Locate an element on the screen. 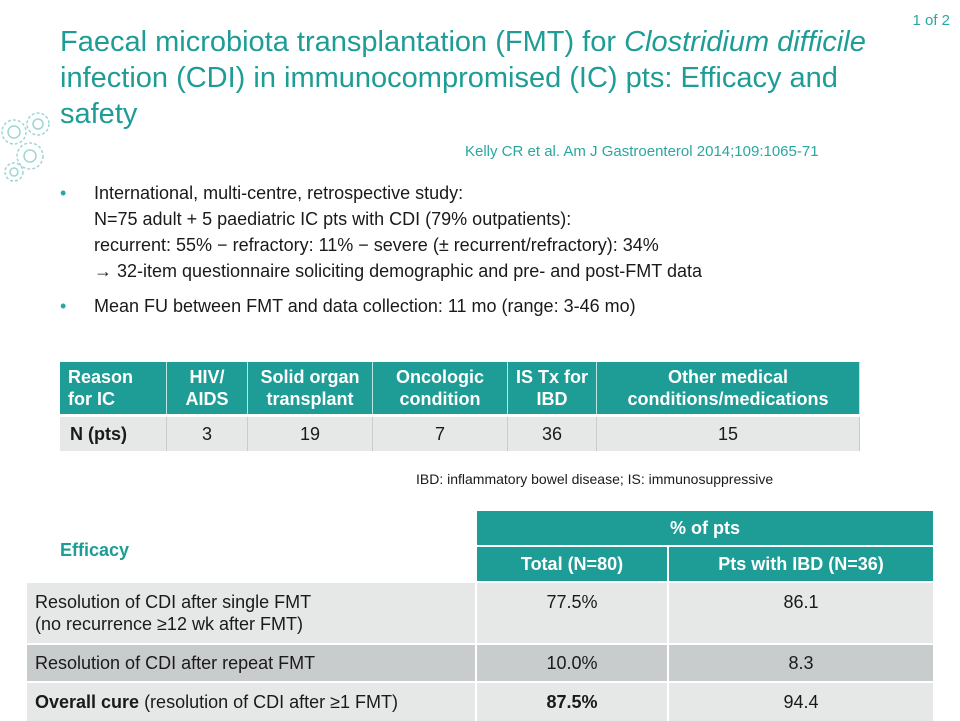 This screenshot has width=960, height=721. table-cell: 36 is located at coordinates (552, 432).